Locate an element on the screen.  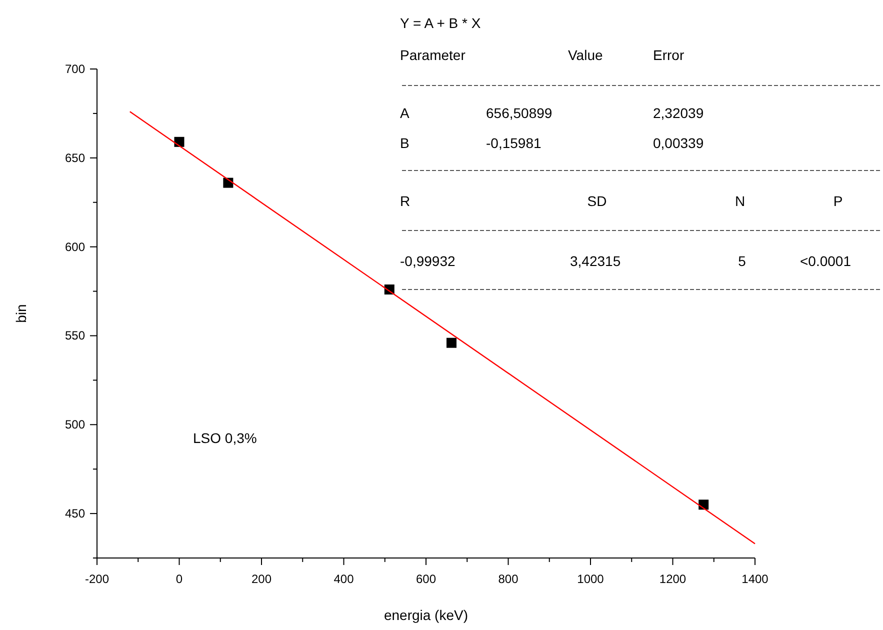
annotation: B is located at coordinates (405, 143).